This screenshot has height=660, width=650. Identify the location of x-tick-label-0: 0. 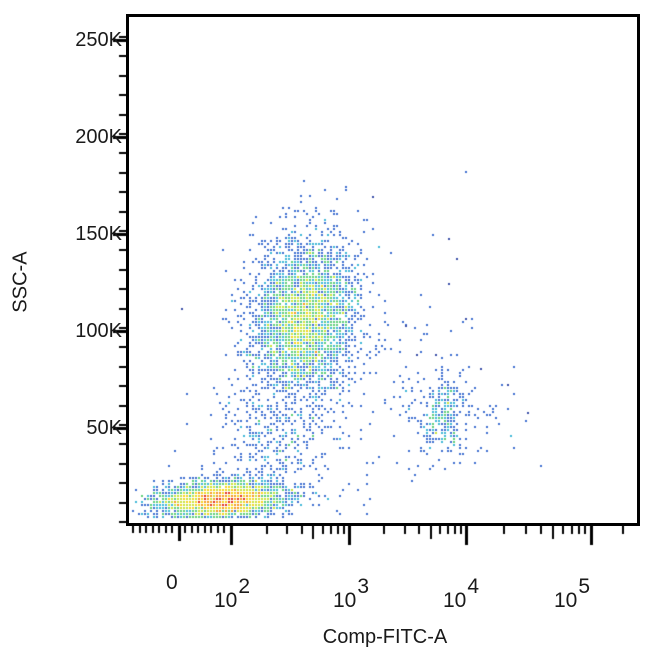
(172, 582).